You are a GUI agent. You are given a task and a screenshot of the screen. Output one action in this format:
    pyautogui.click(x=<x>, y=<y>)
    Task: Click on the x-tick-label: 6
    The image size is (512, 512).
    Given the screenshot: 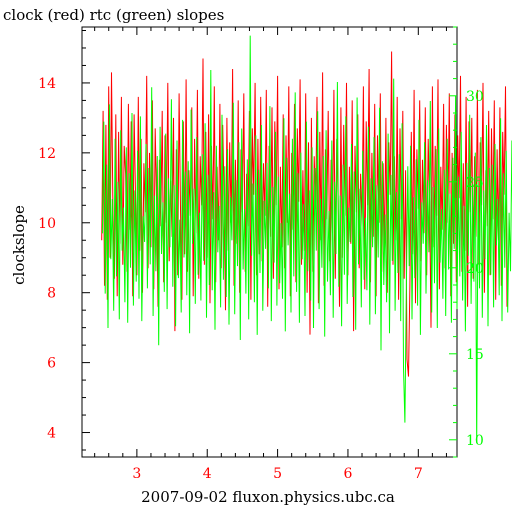 What is the action you would take?
    pyautogui.click(x=347, y=474)
    